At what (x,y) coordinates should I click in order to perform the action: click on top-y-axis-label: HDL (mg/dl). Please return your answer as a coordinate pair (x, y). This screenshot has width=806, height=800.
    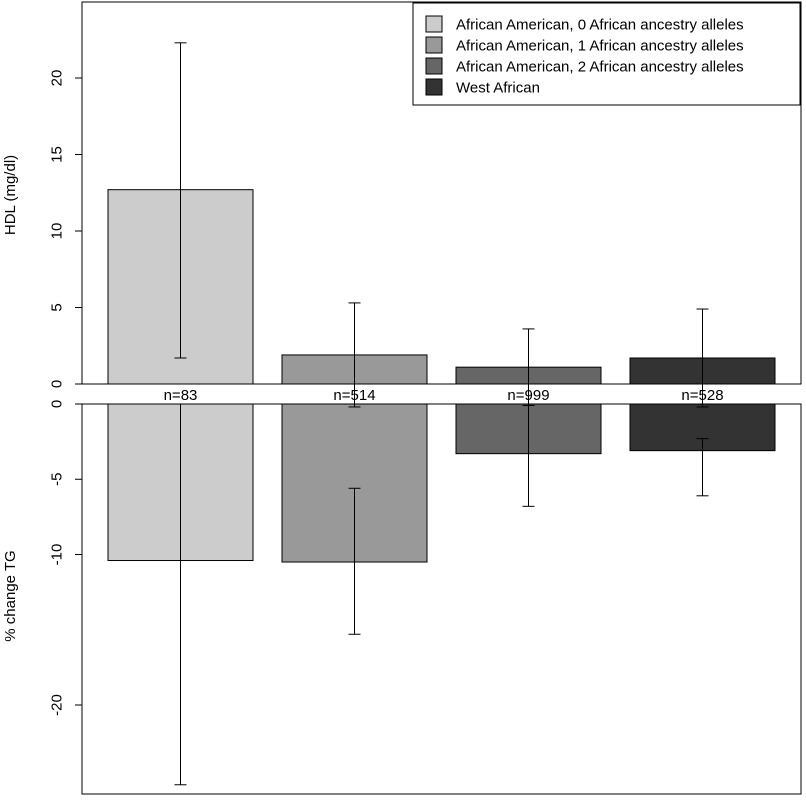
    Looking at the image, I should click on (10, 195).